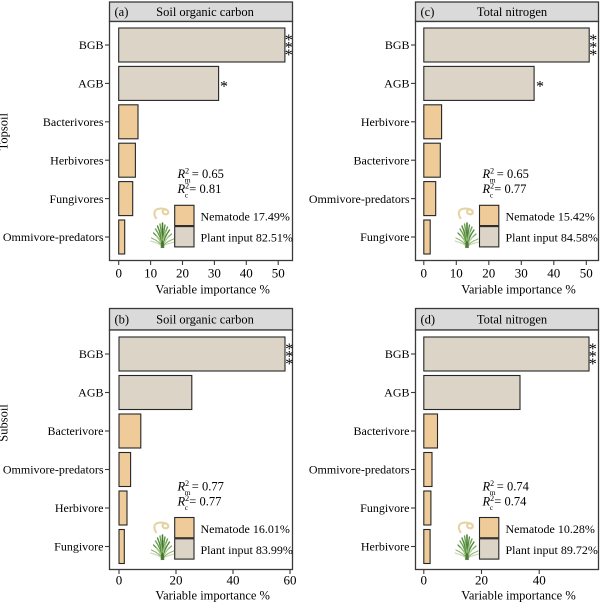  What do you see at coordinates (505, 503) in the screenshot?
I see `svg-text:R2c= 0.74: R2 c= 0.74` at bounding box center [505, 503].